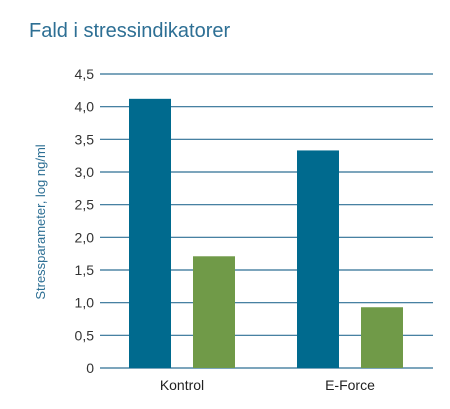  Describe the element at coordinates (350, 385) in the screenshot. I see `category-label: E-Force` at that location.